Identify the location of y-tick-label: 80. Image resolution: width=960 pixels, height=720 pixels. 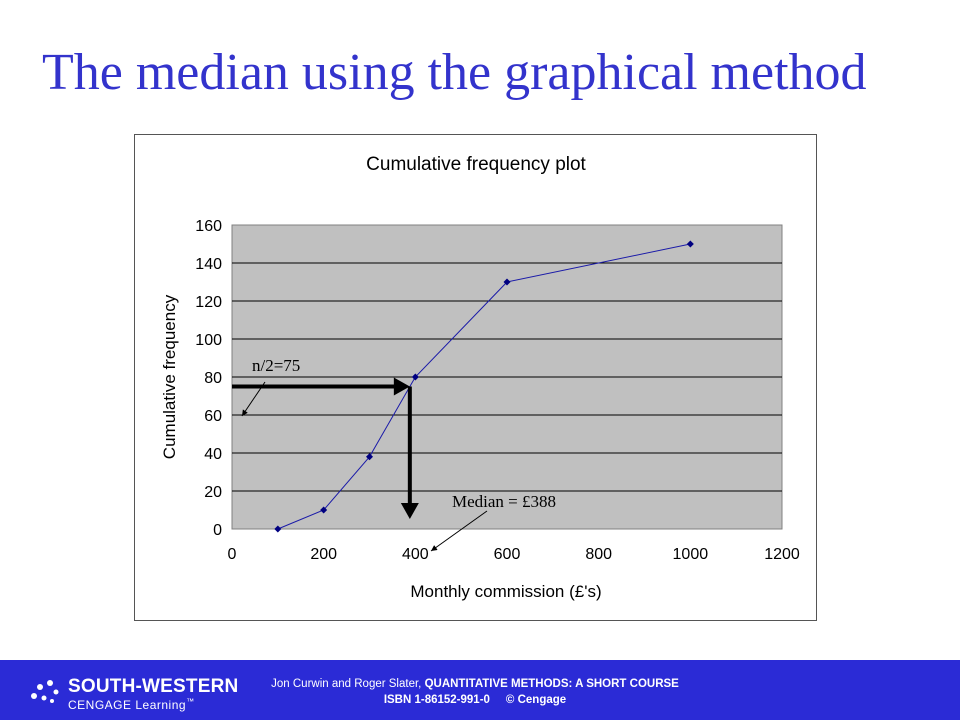
(213, 378).